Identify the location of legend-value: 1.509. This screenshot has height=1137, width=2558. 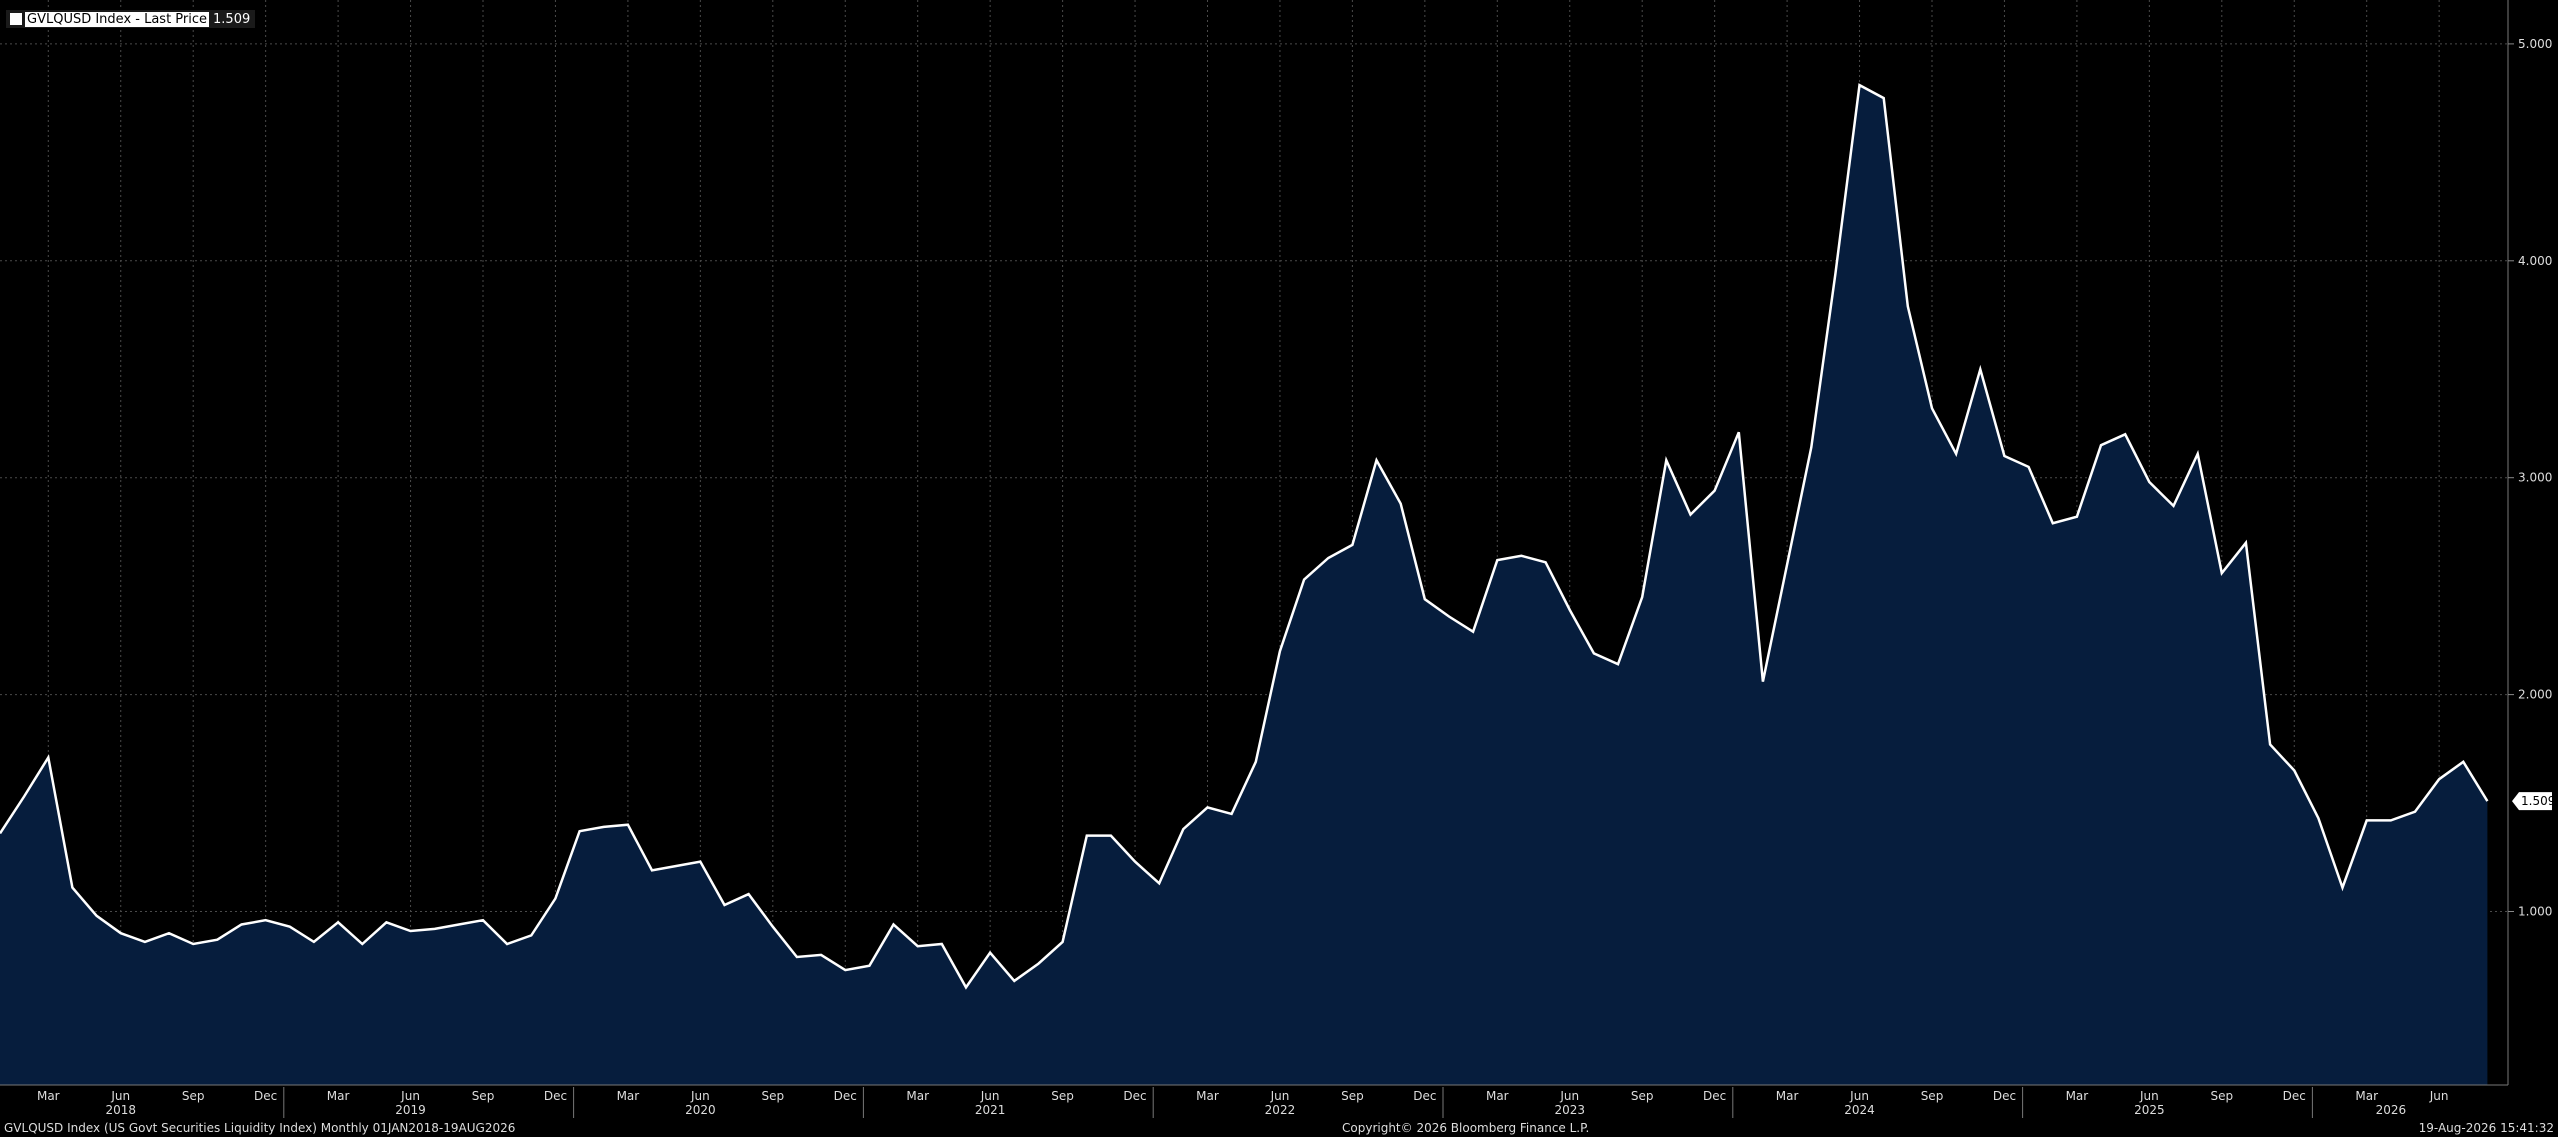
(232, 19).